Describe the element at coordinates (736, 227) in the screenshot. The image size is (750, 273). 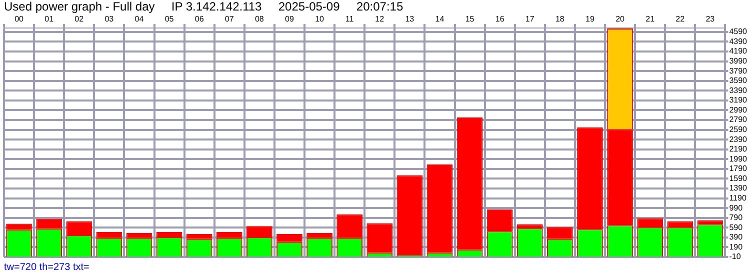
I see `y-tick-label: 590` at that location.